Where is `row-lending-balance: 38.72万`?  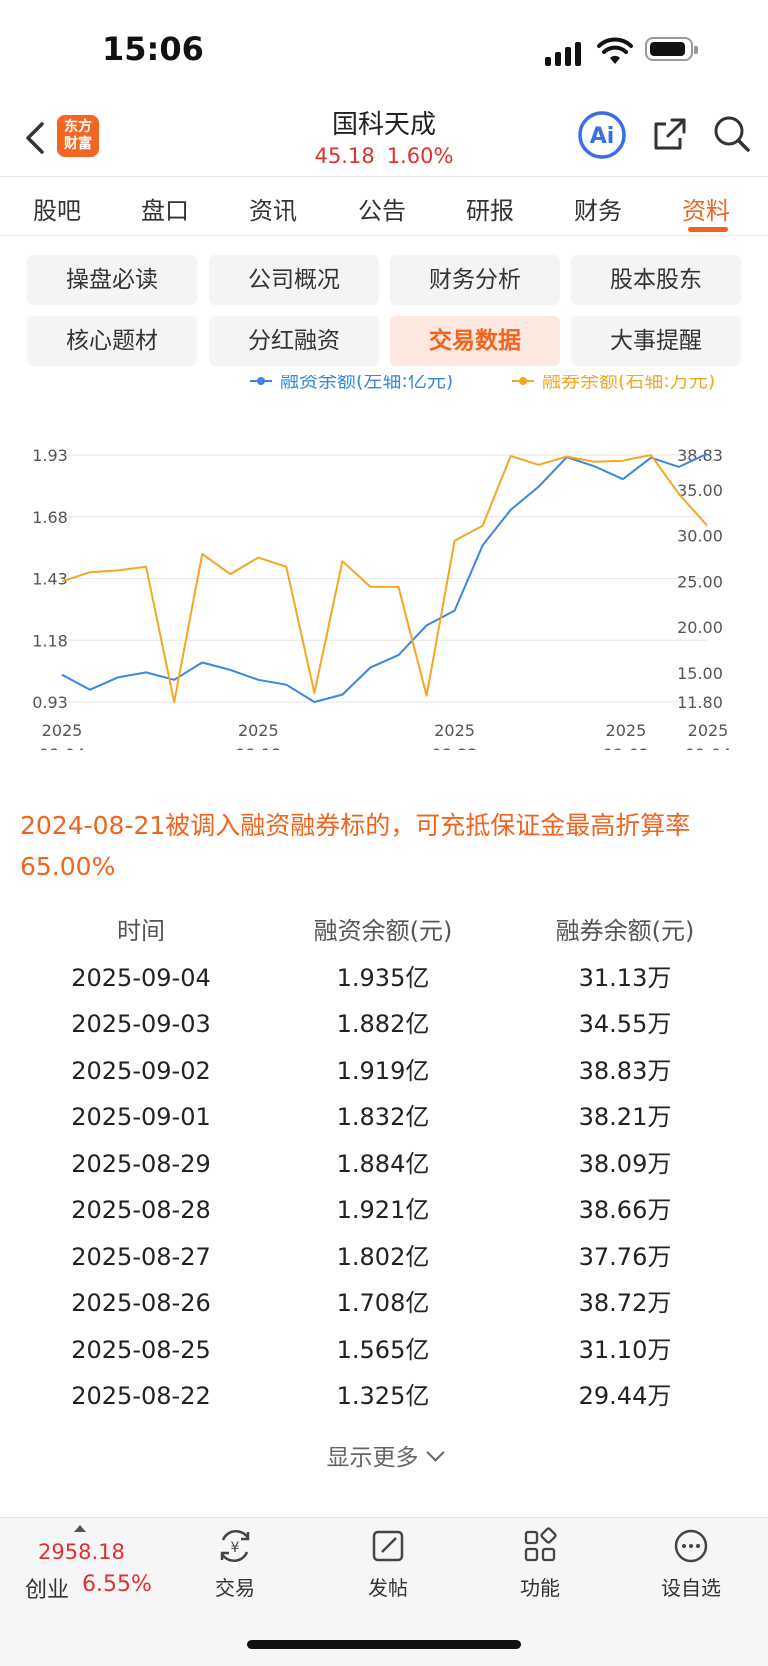 row-lending-balance: 38.72万 is located at coordinates (625, 1303).